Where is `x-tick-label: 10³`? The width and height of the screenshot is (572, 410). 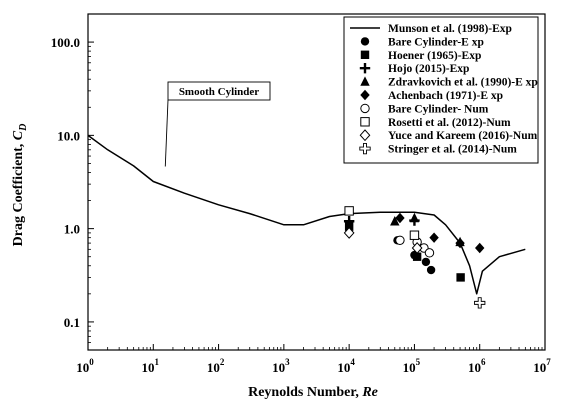
x-tick-label: 10³ is located at coordinates (281, 366).